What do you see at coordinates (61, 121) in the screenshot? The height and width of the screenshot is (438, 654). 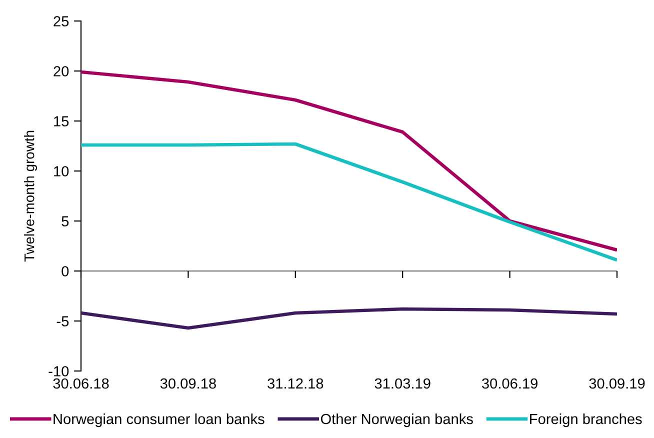 I see `y-tick-label: 15` at bounding box center [61, 121].